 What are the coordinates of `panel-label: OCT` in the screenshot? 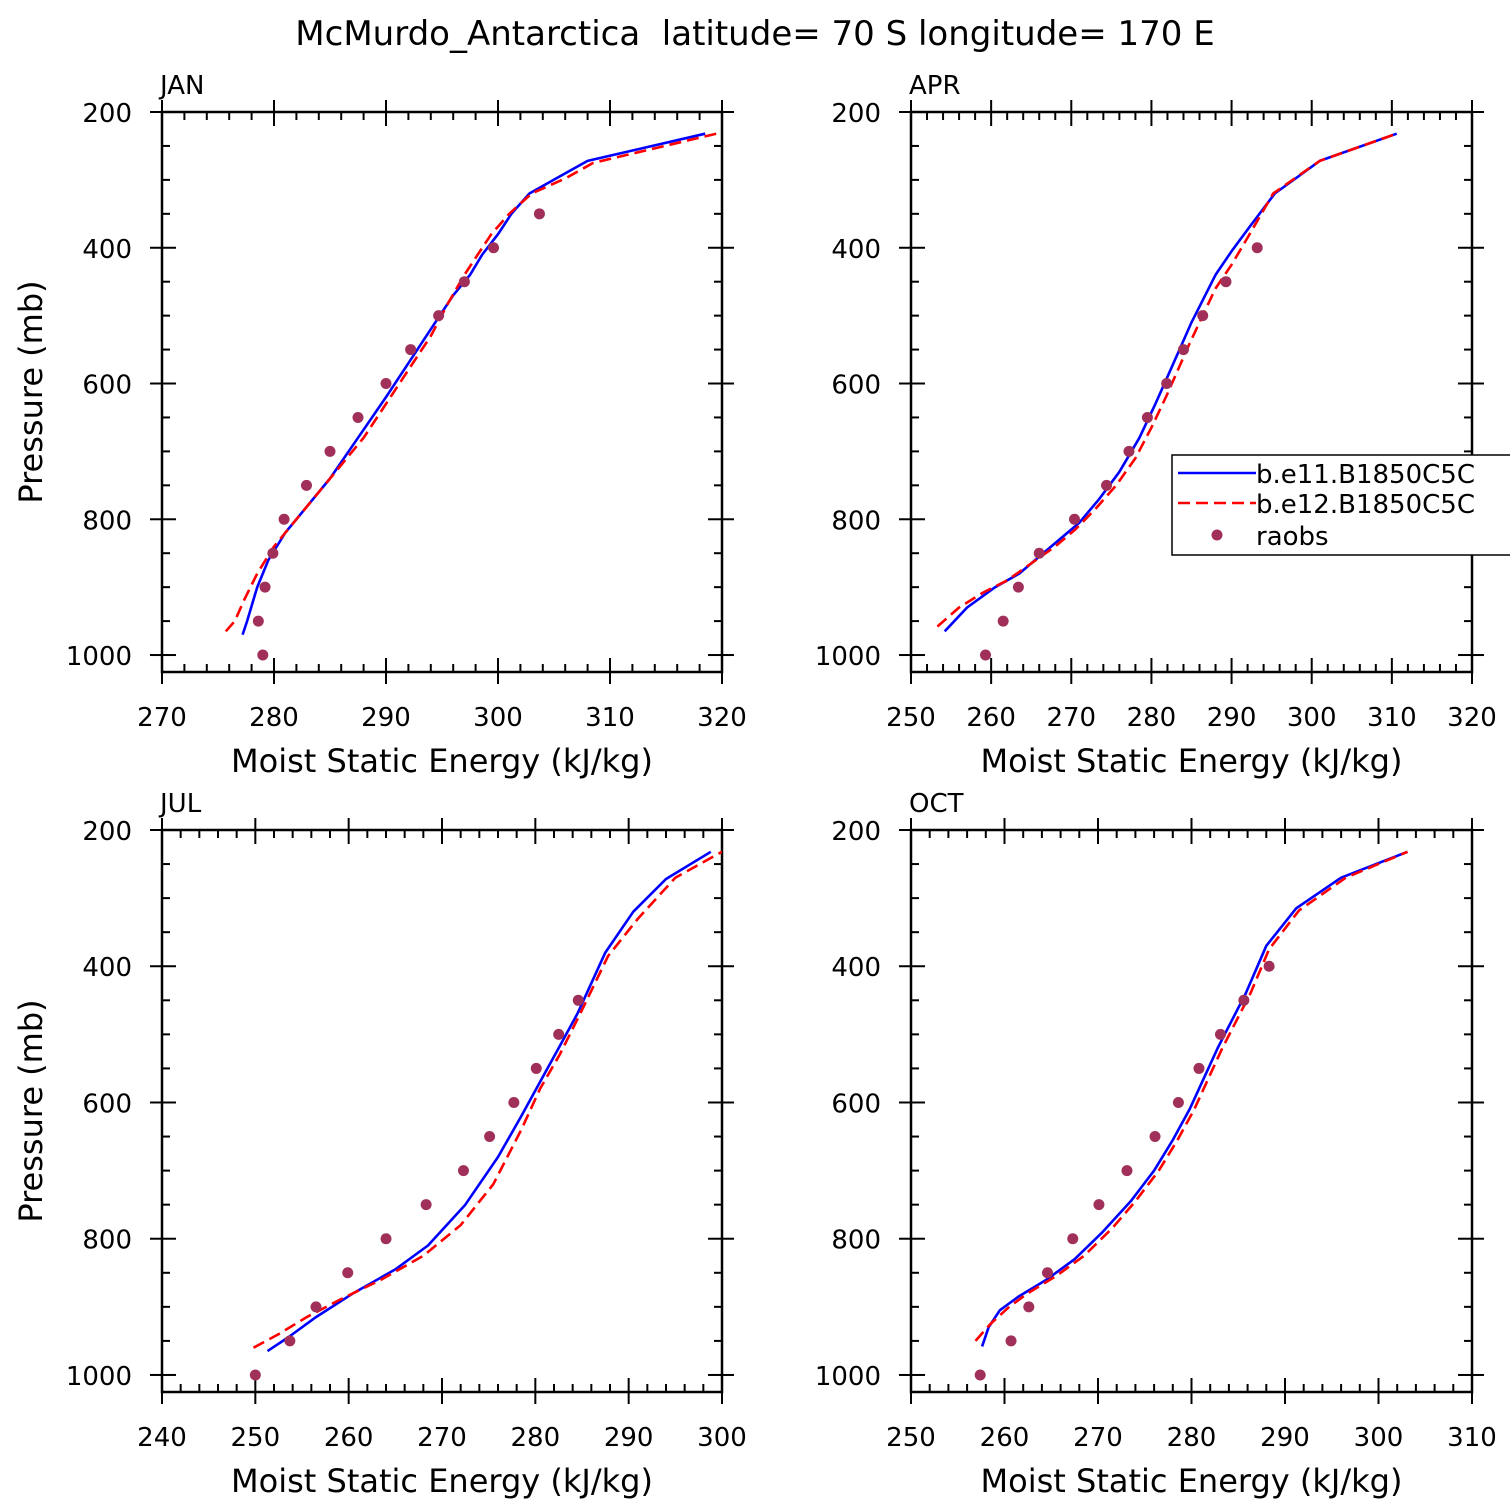 It's located at (936, 804).